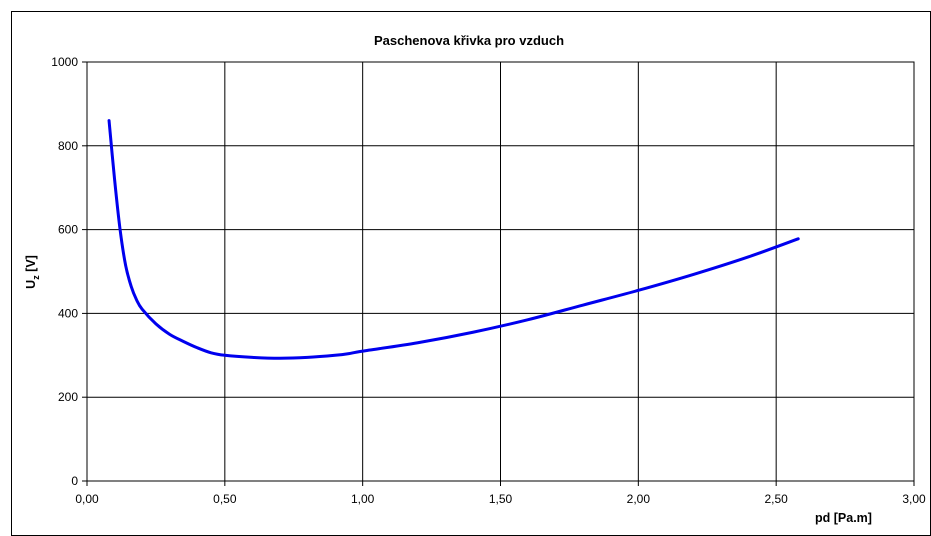  Describe the element at coordinates (776, 499) in the screenshot. I see `x-tick-label: 2,50` at that location.